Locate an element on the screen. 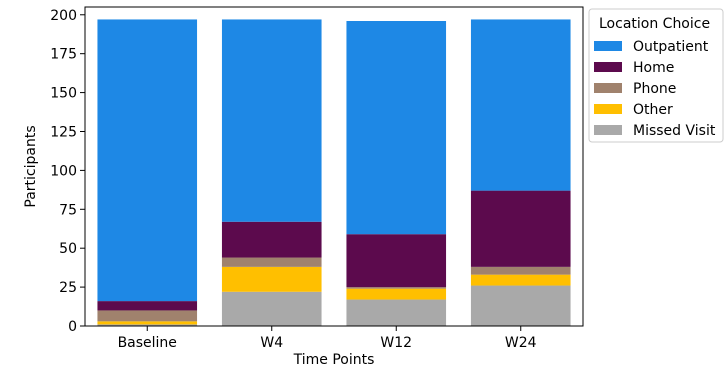 The image size is (725, 368). bar-w12-other is located at coordinates (396, 294).